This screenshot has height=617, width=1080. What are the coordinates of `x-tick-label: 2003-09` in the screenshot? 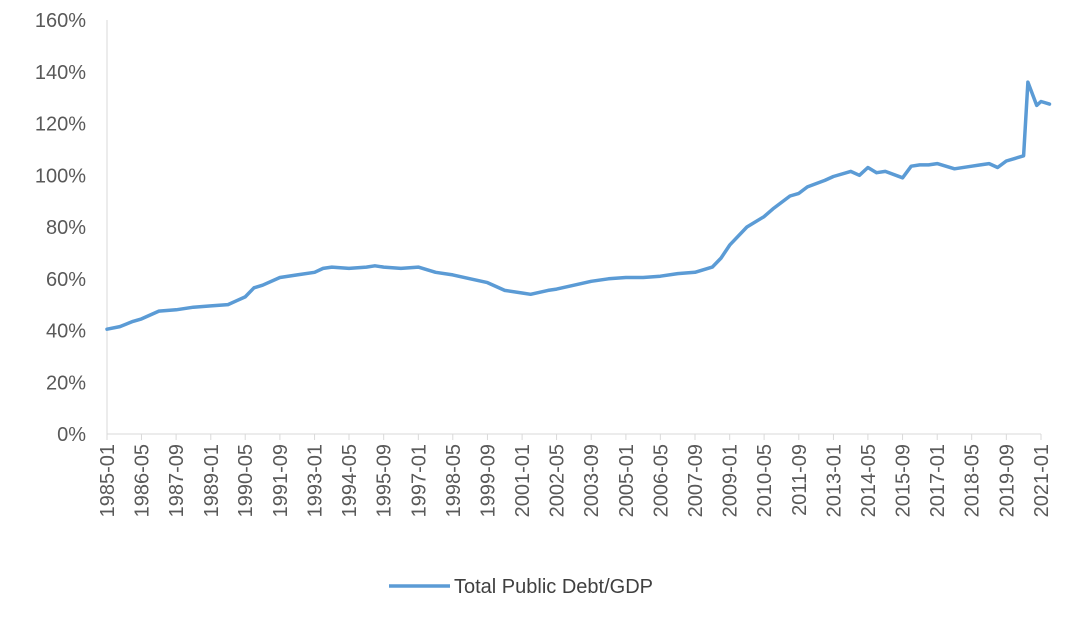 It's located at (592, 480).